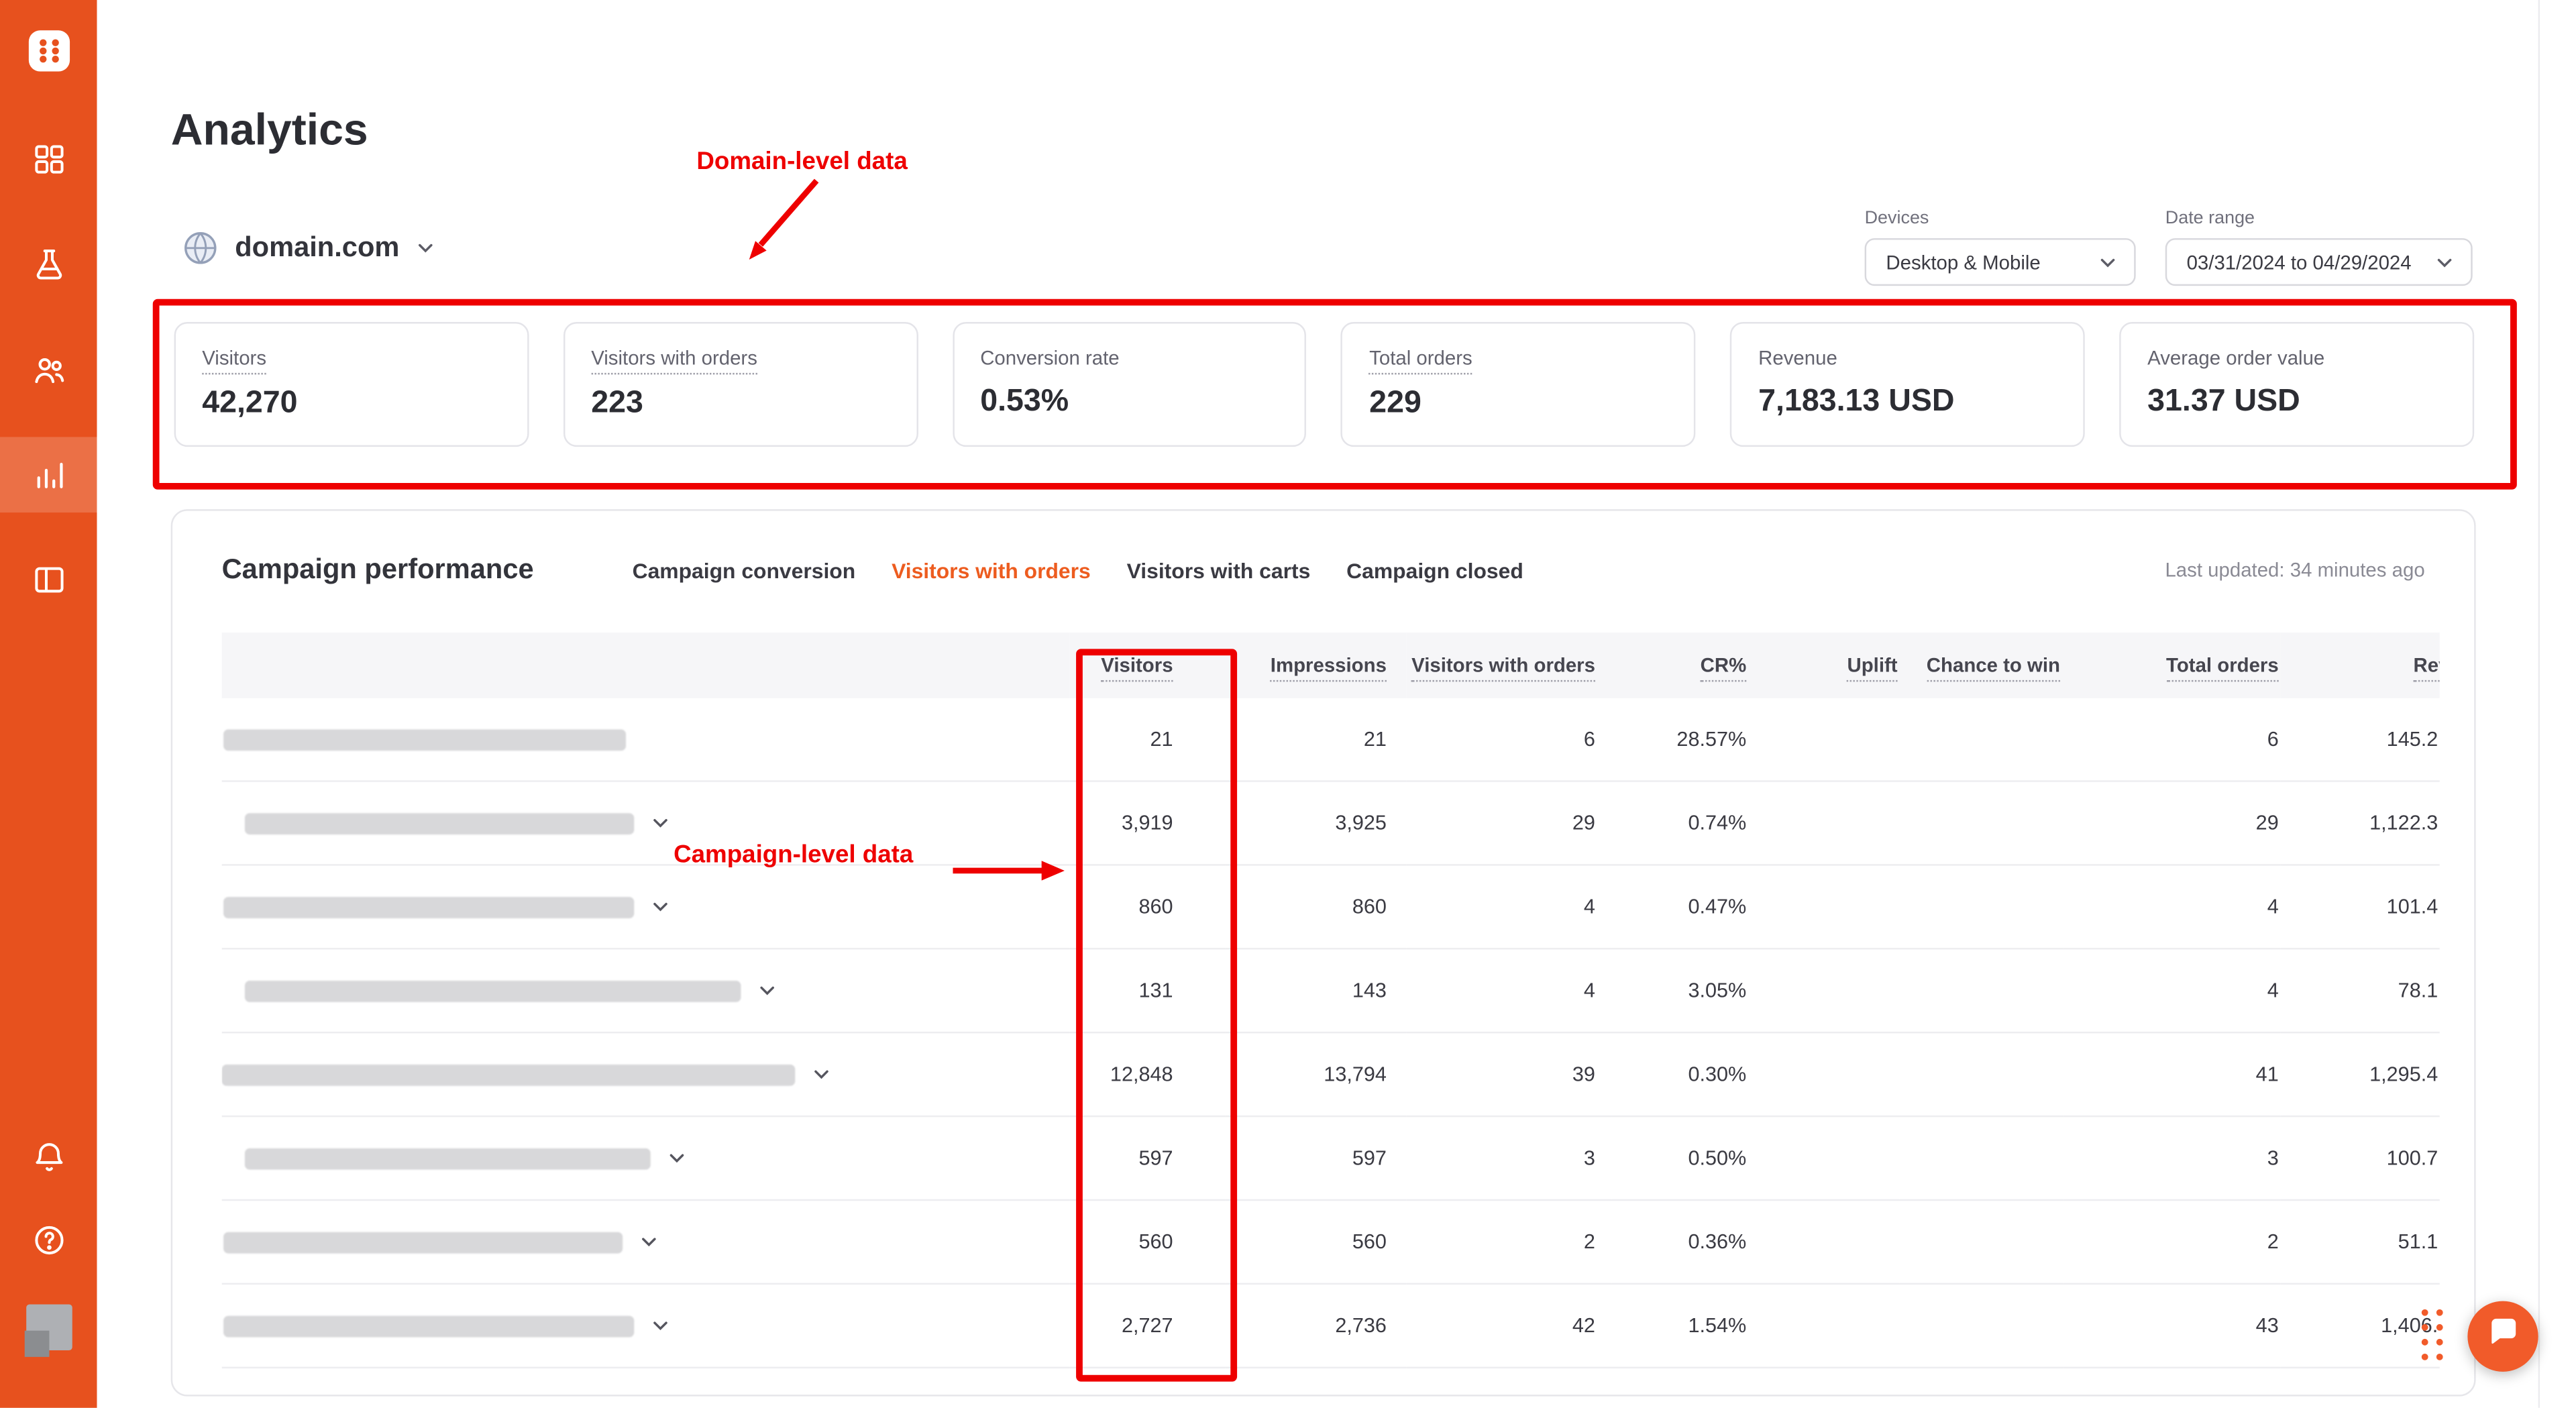 This screenshot has height=1408, width=2576. What do you see at coordinates (991, 570) in the screenshot?
I see `tab-visitors-with-orders: Visitors with orders` at bounding box center [991, 570].